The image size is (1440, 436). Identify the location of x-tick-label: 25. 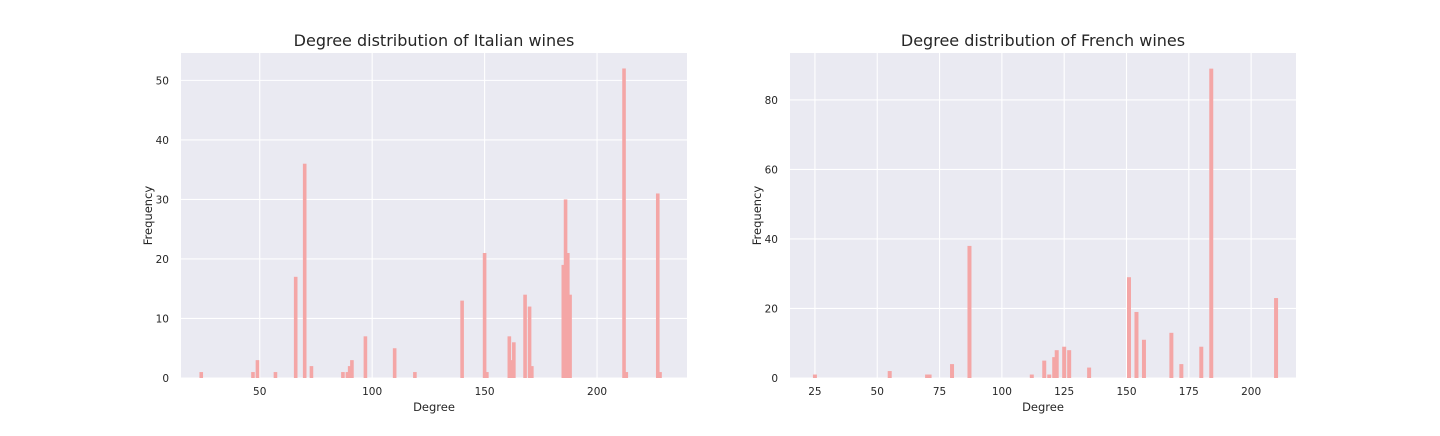
(814, 392).